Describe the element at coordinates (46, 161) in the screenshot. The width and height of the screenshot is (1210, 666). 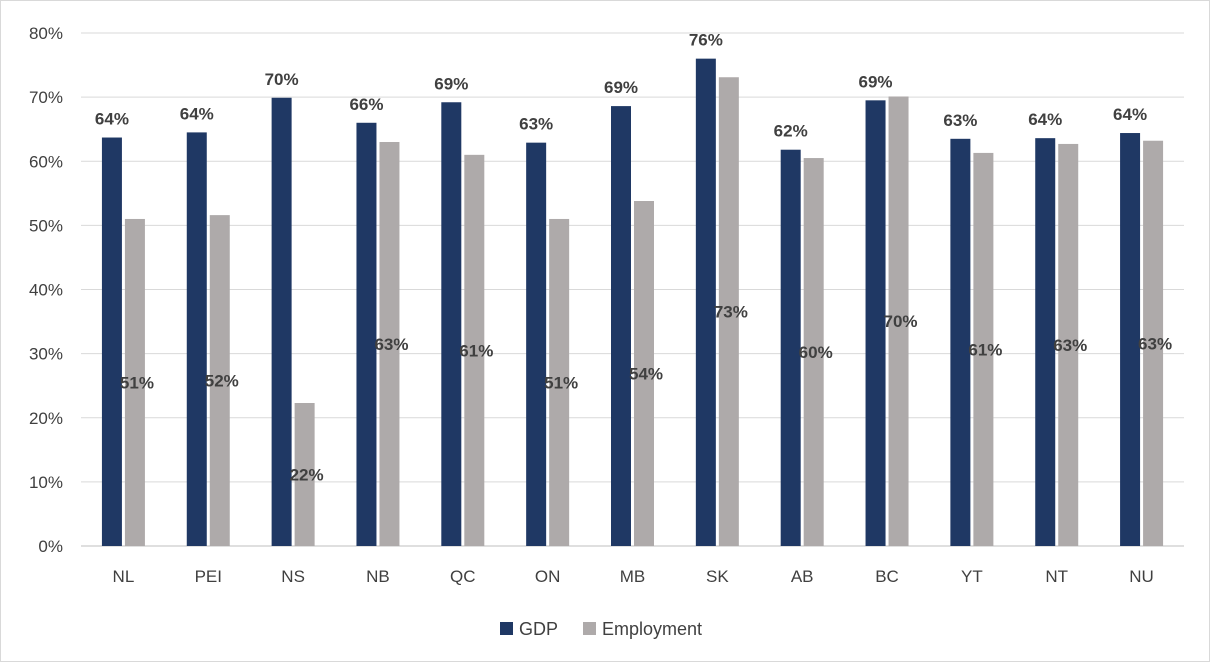
I see `y-tick-label: 60%` at that location.